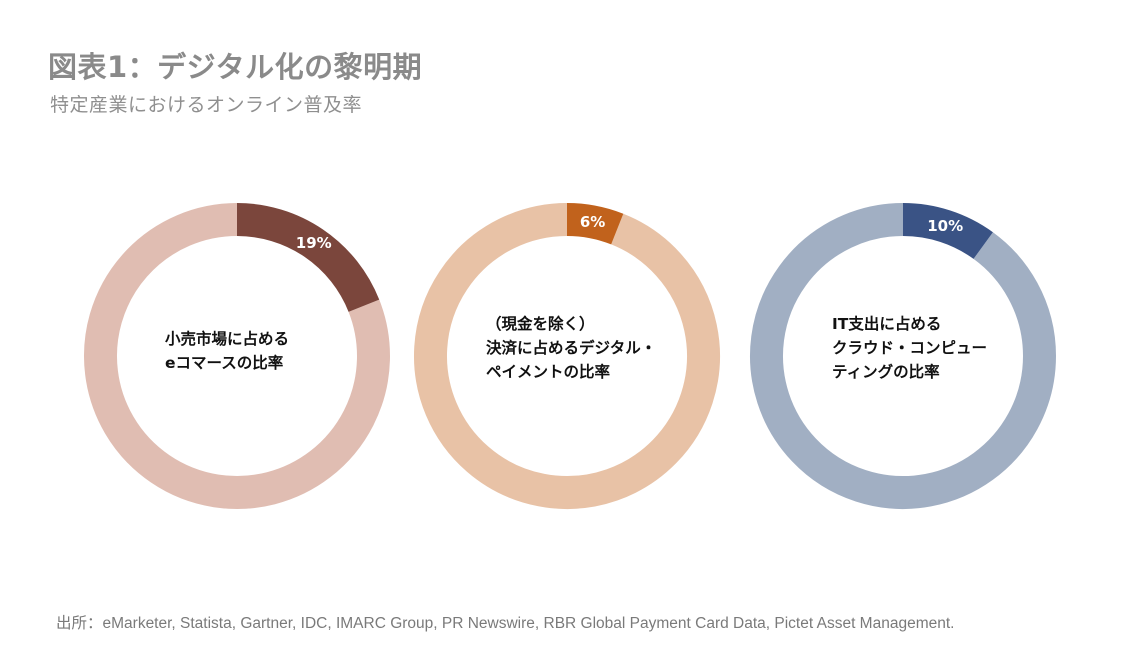 Image resolution: width=1132 pixels, height=664 pixels. I want to click on donut-digital-payment: 6%, so click(566, 356).